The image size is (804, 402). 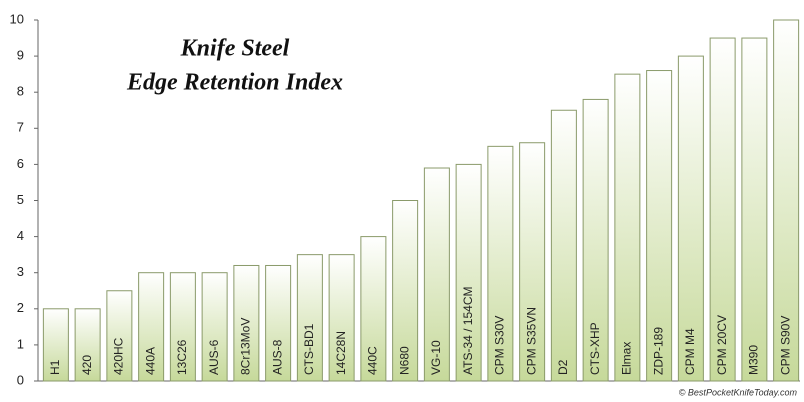 I want to click on chart-title: Edge Retention Index, so click(x=234, y=83).